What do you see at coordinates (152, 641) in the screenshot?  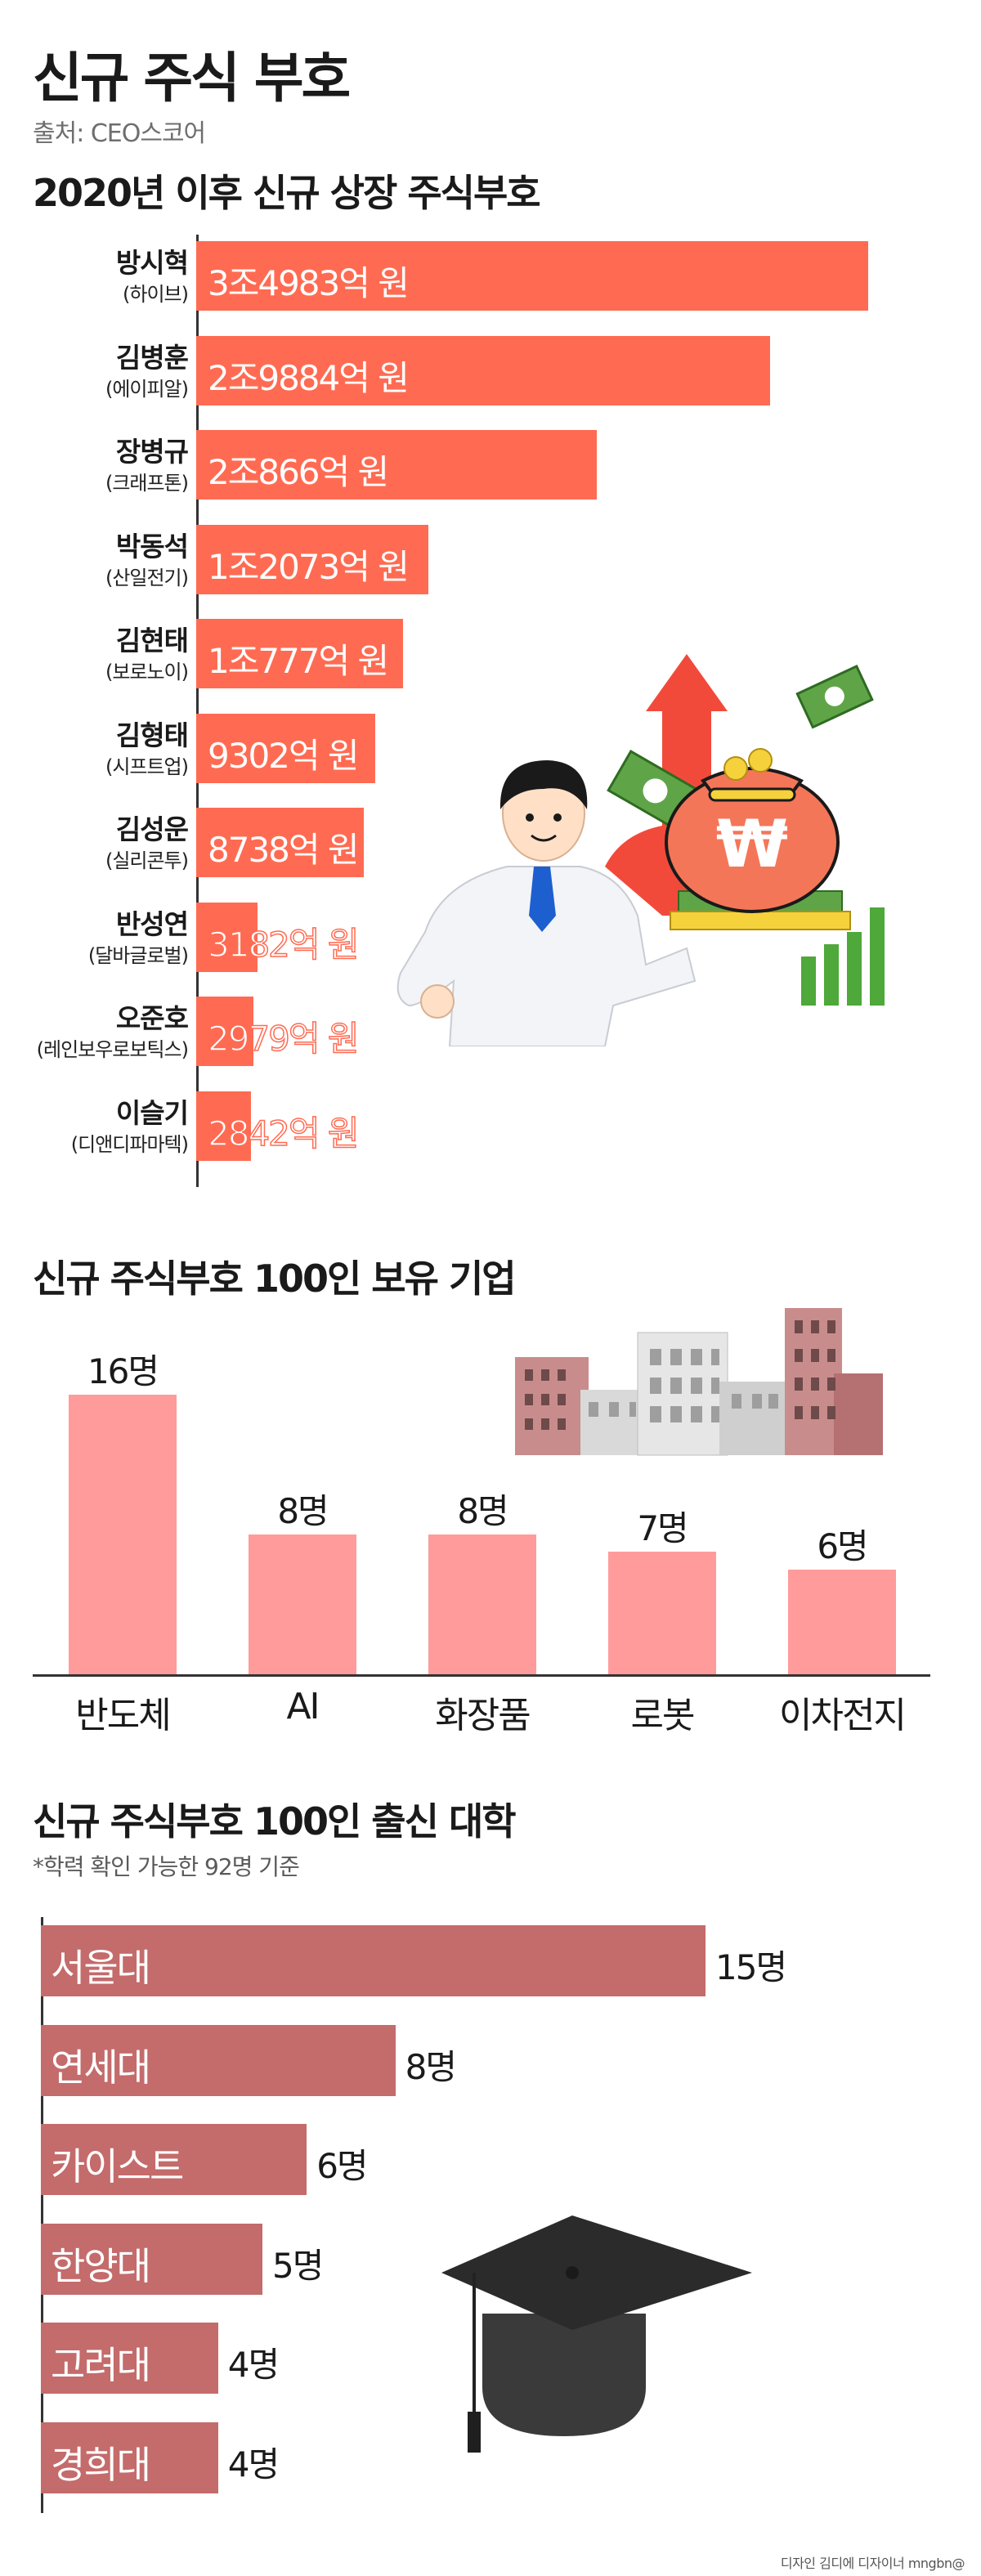 I see `chart1-name: 김현태` at bounding box center [152, 641].